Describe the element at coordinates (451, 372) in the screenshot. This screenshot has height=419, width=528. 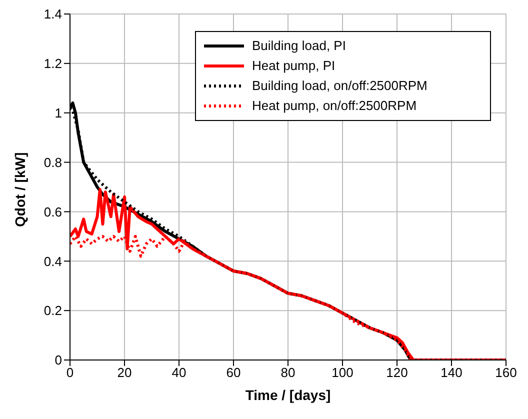
I see `x-tick-label: 140` at that location.